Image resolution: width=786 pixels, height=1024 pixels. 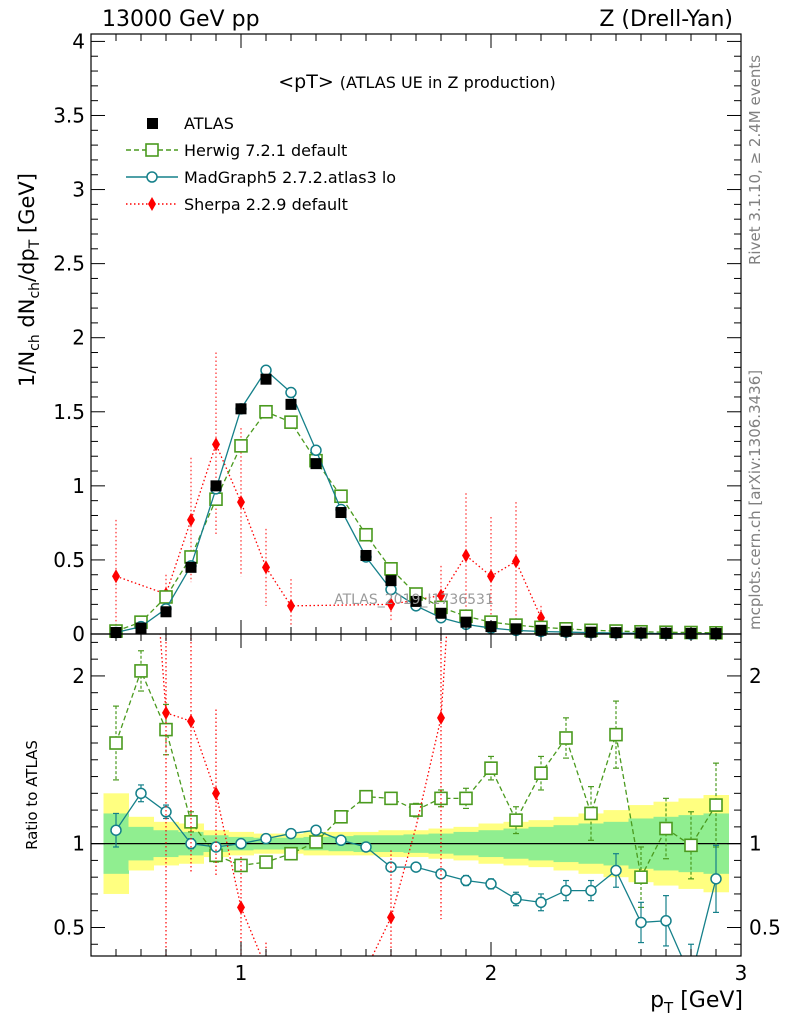 I want to click on ratio-y-tick-label: 0.5, so click(x=69, y=927).